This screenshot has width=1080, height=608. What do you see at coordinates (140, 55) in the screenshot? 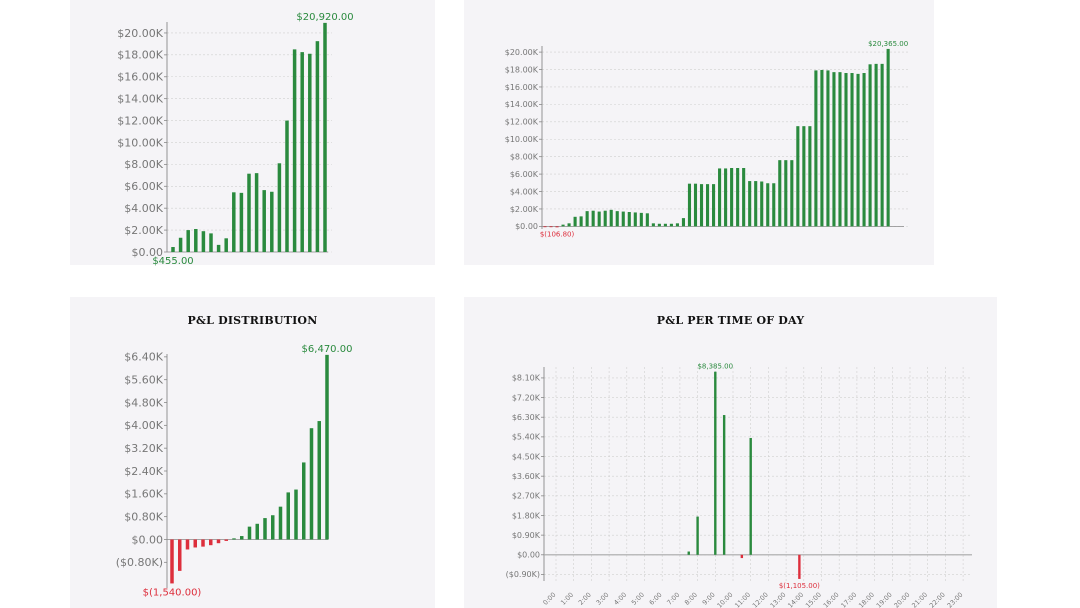
I see `y-tick-label: $18.00K` at bounding box center [140, 55].